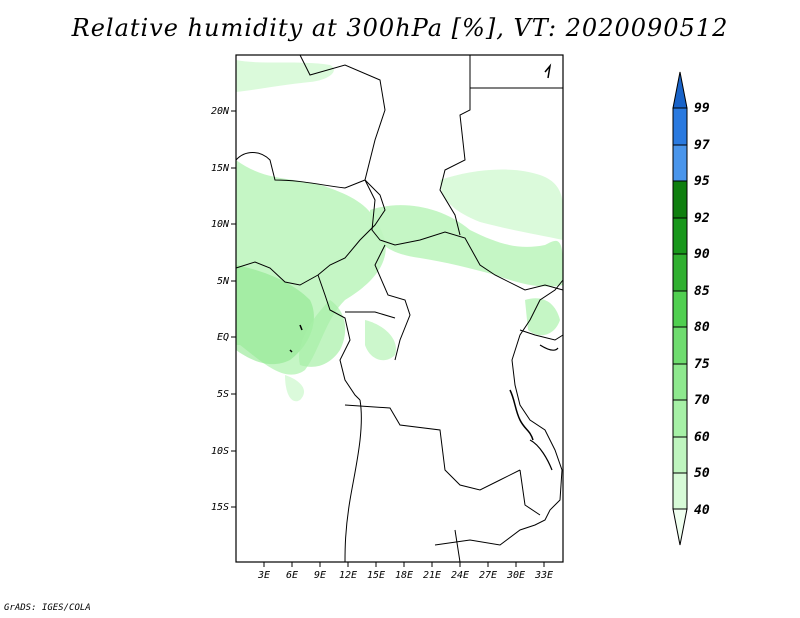  What do you see at coordinates (404, 575) in the screenshot?
I see `lon-label: 18E` at bounding box center [404, 575].